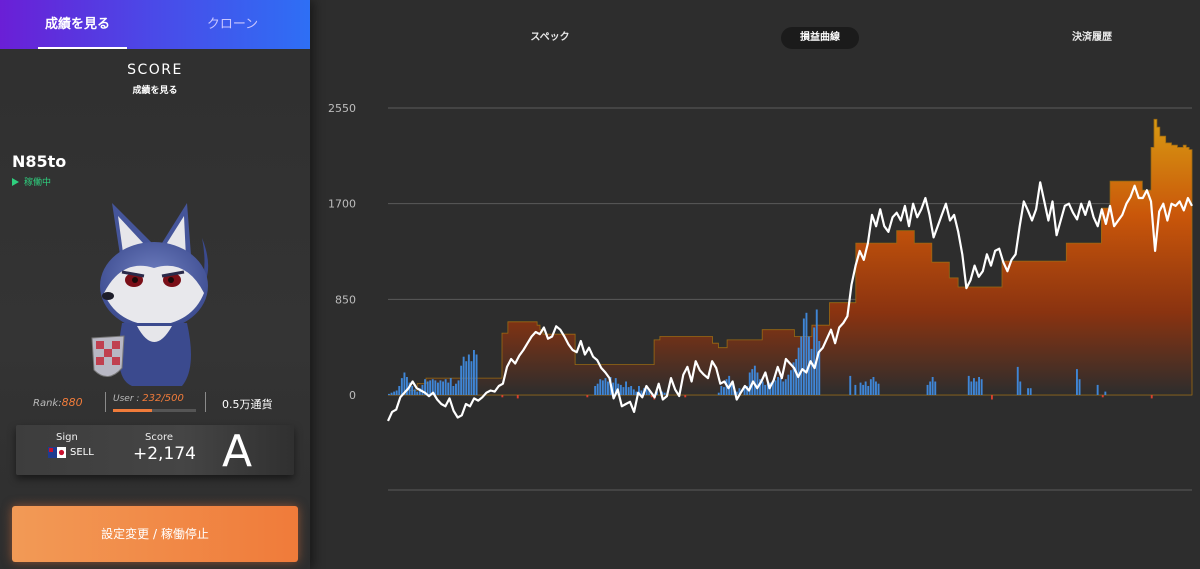 This screenshot has width=1200, height=569. Describe the element at coordinates (164, 454) in the screenshot. I see `score-value: +2,174` at that location.